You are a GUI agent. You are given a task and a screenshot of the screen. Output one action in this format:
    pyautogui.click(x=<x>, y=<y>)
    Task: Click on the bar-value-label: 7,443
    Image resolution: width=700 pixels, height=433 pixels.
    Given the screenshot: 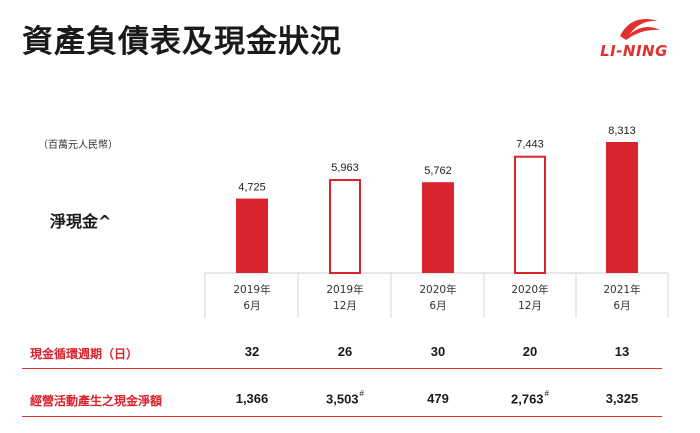 What is the action you would take?
    pyautogui.click(x=530, y=145)
    